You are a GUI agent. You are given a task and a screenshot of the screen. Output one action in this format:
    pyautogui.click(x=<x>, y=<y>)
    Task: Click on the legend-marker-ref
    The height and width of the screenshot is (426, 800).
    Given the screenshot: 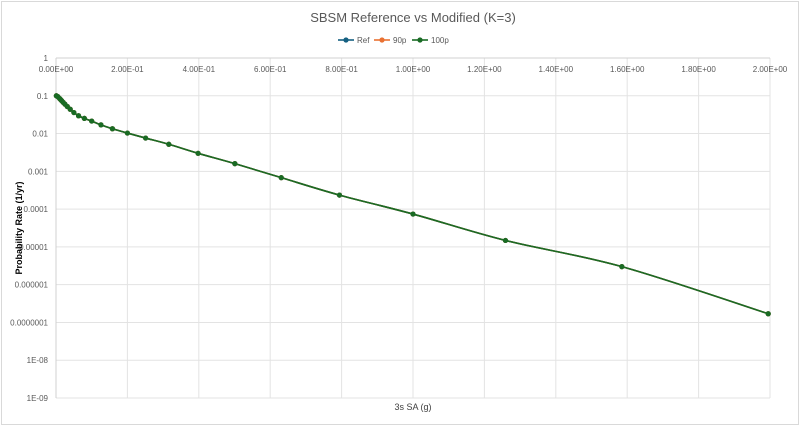 What is the action you would take?
    pyautogui.click(x=346, y=40)
    